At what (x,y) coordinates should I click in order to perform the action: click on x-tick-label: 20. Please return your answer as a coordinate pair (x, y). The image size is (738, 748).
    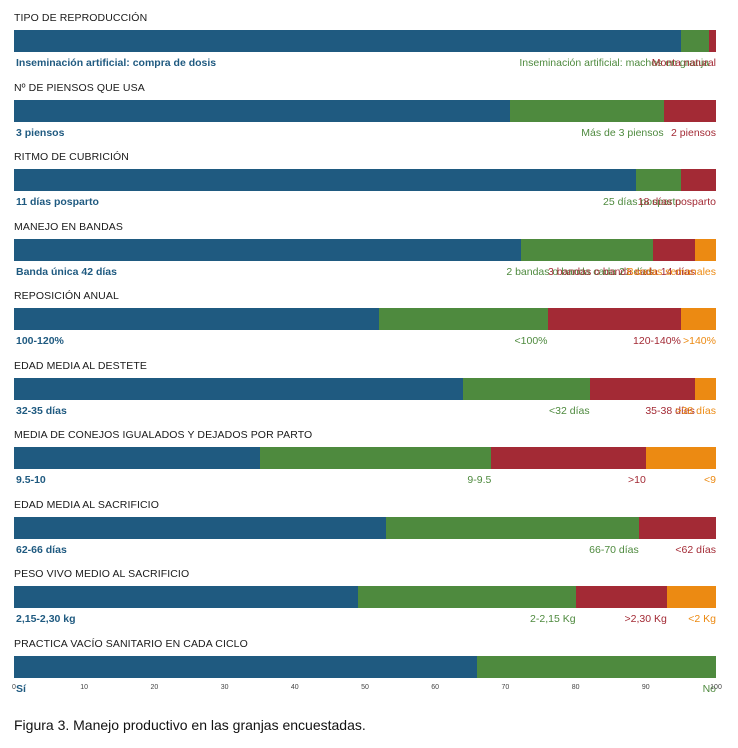
    Looking at the image, I should click on (154, 687).